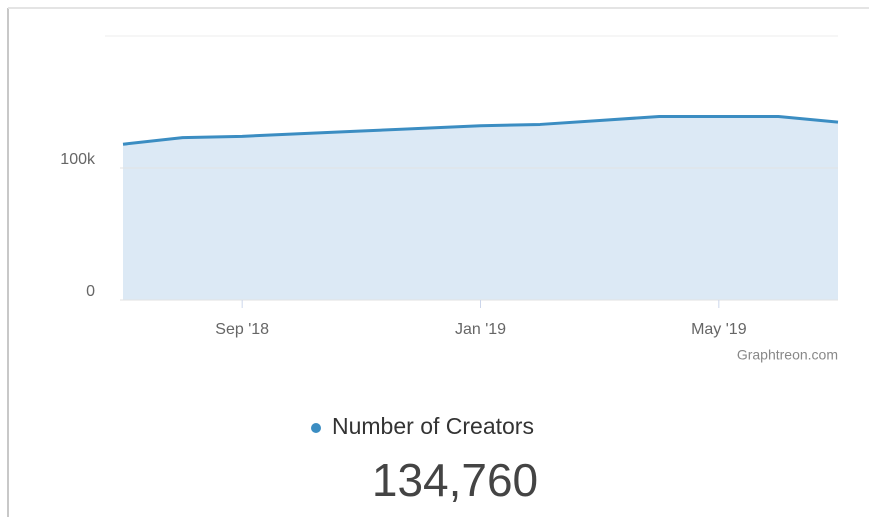 This screenshot has height=517, width=869. What do you see at coordinates (433, 426) in the screenshot?
I see `legend-label: Number of Creators` at bounding box center [433, 426].